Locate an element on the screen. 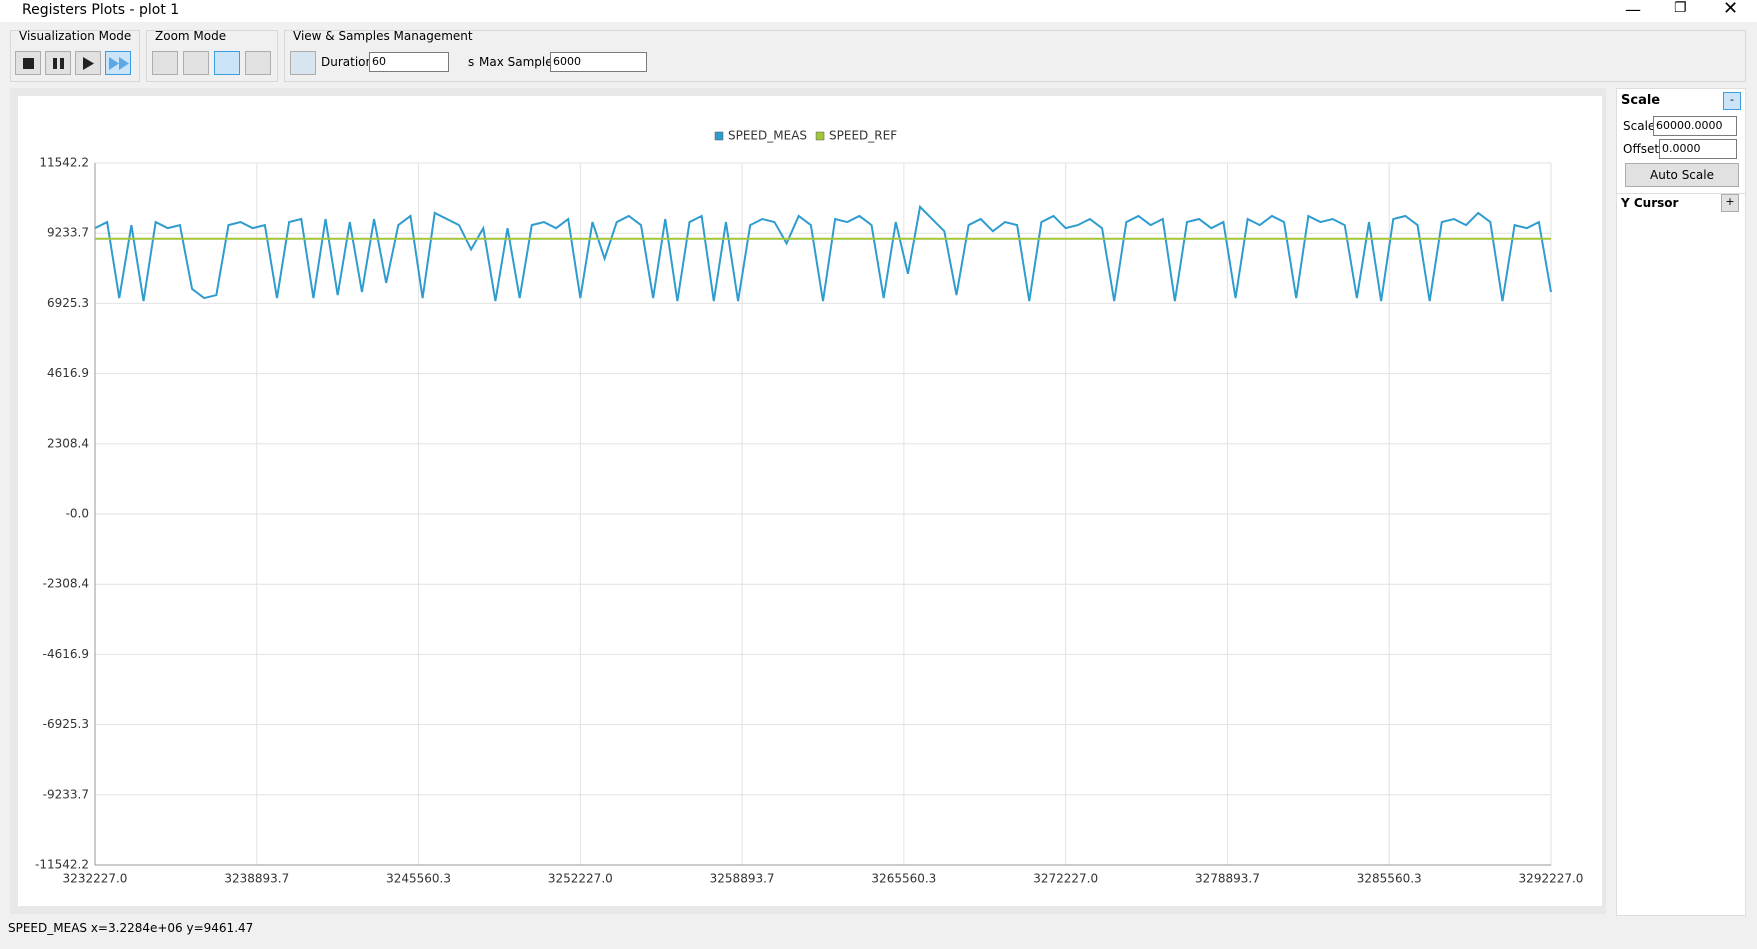 The height and width of the screenshot is (949, 1757). y-tick-label: 4616.9 is located at coordinates (68, 373).